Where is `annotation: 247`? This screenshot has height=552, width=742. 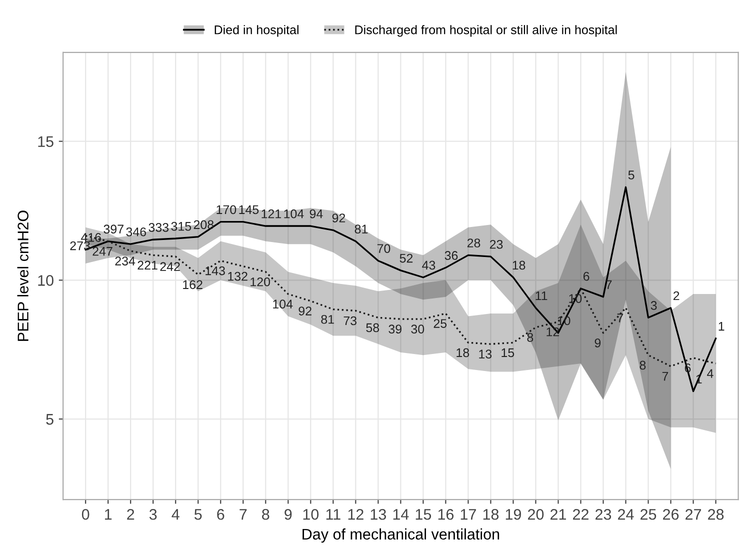 annotation: 247 is located at coordinates (102, 251).